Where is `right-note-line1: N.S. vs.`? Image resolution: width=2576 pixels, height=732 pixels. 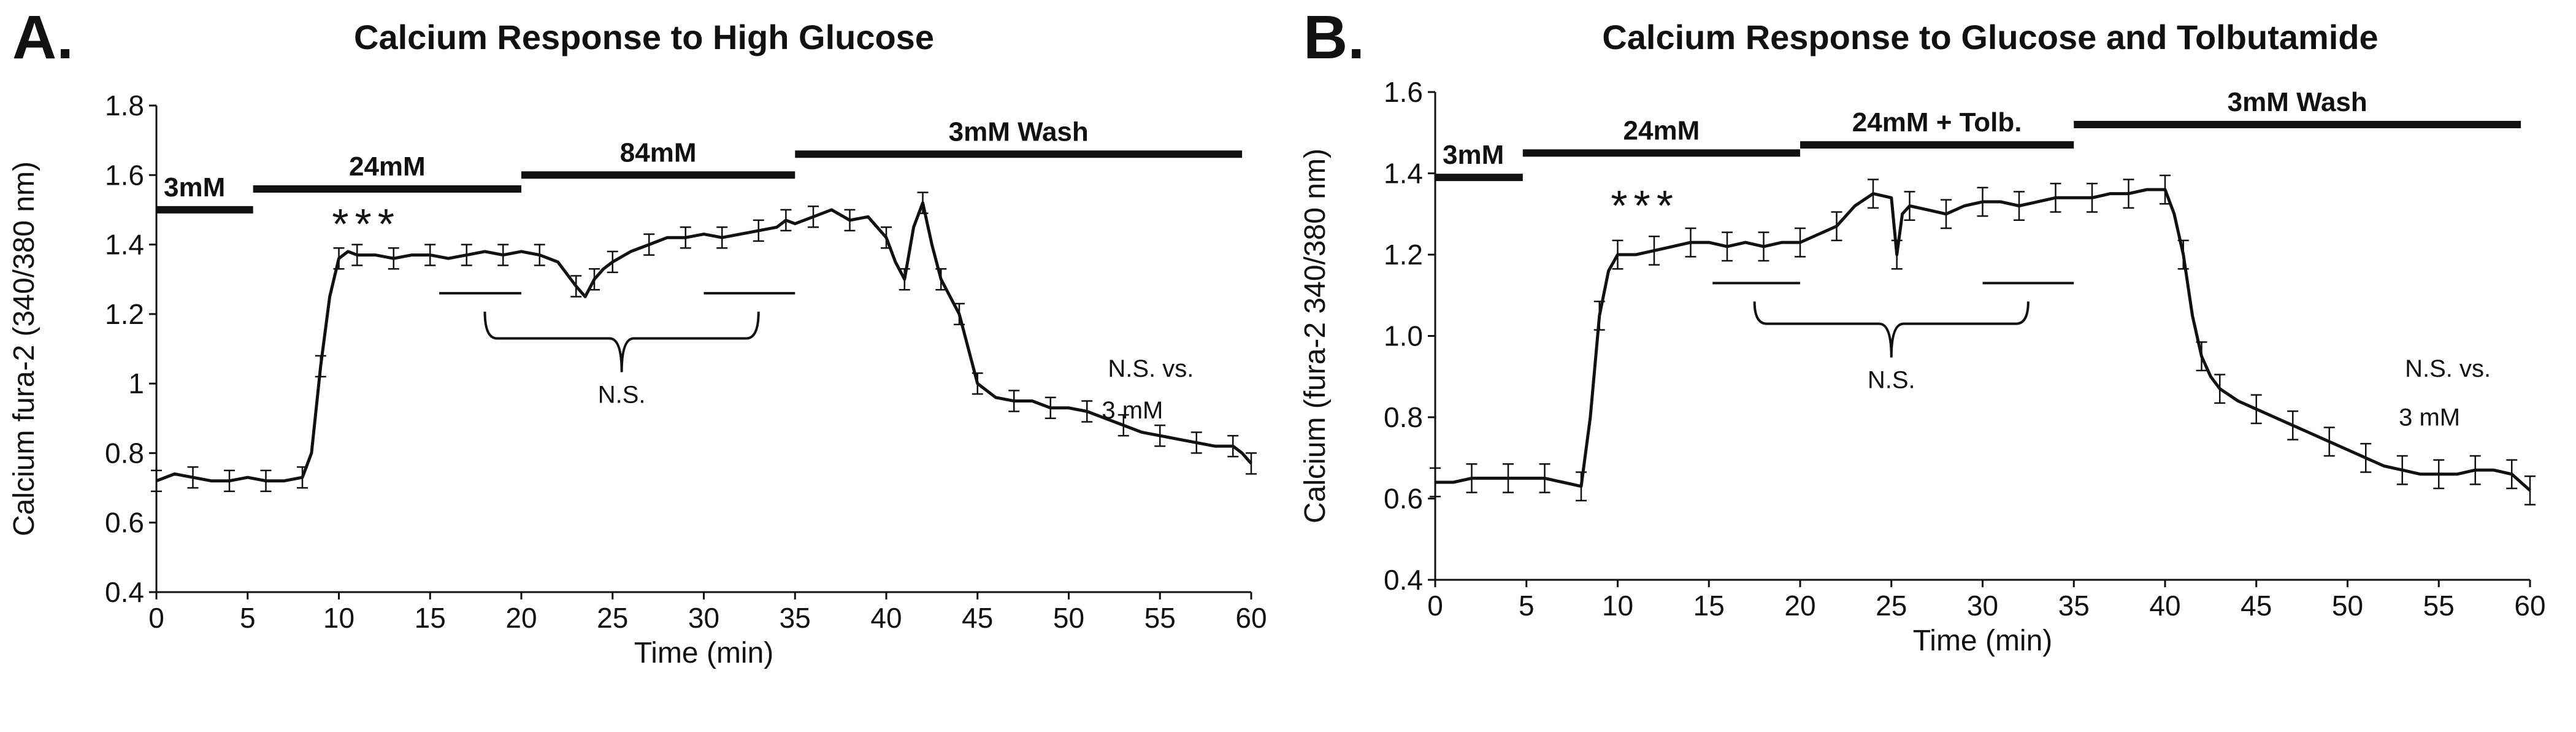 right-note-line1: N.S. vs. is located at coordinates (1151, 369).